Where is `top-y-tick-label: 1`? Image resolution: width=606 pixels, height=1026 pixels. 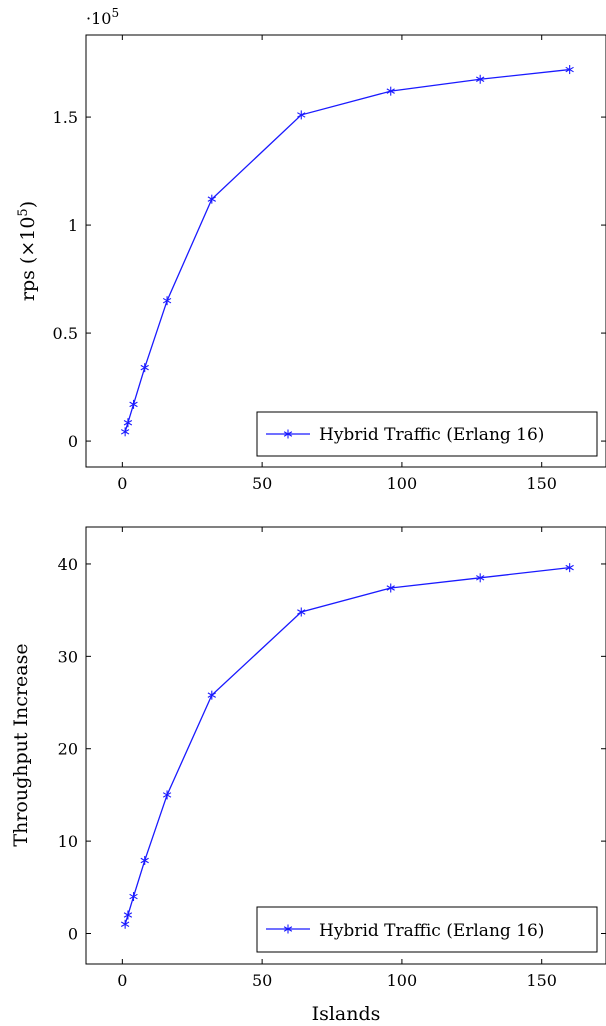 top-y-tick-label: 1 is located at coordinates (73, 225).